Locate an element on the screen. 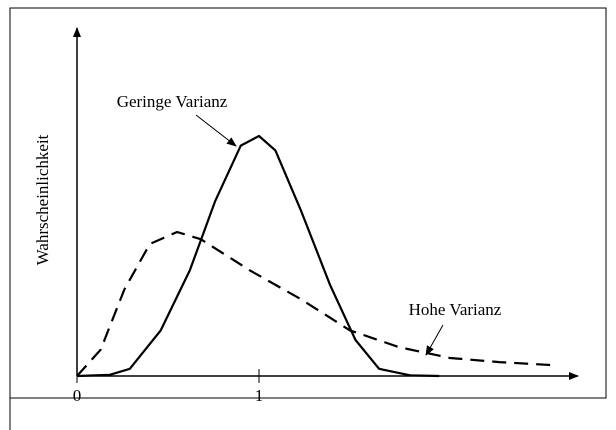  y-axis-label: Wahrscheinlichkeit is located at coordinates (42, 199).